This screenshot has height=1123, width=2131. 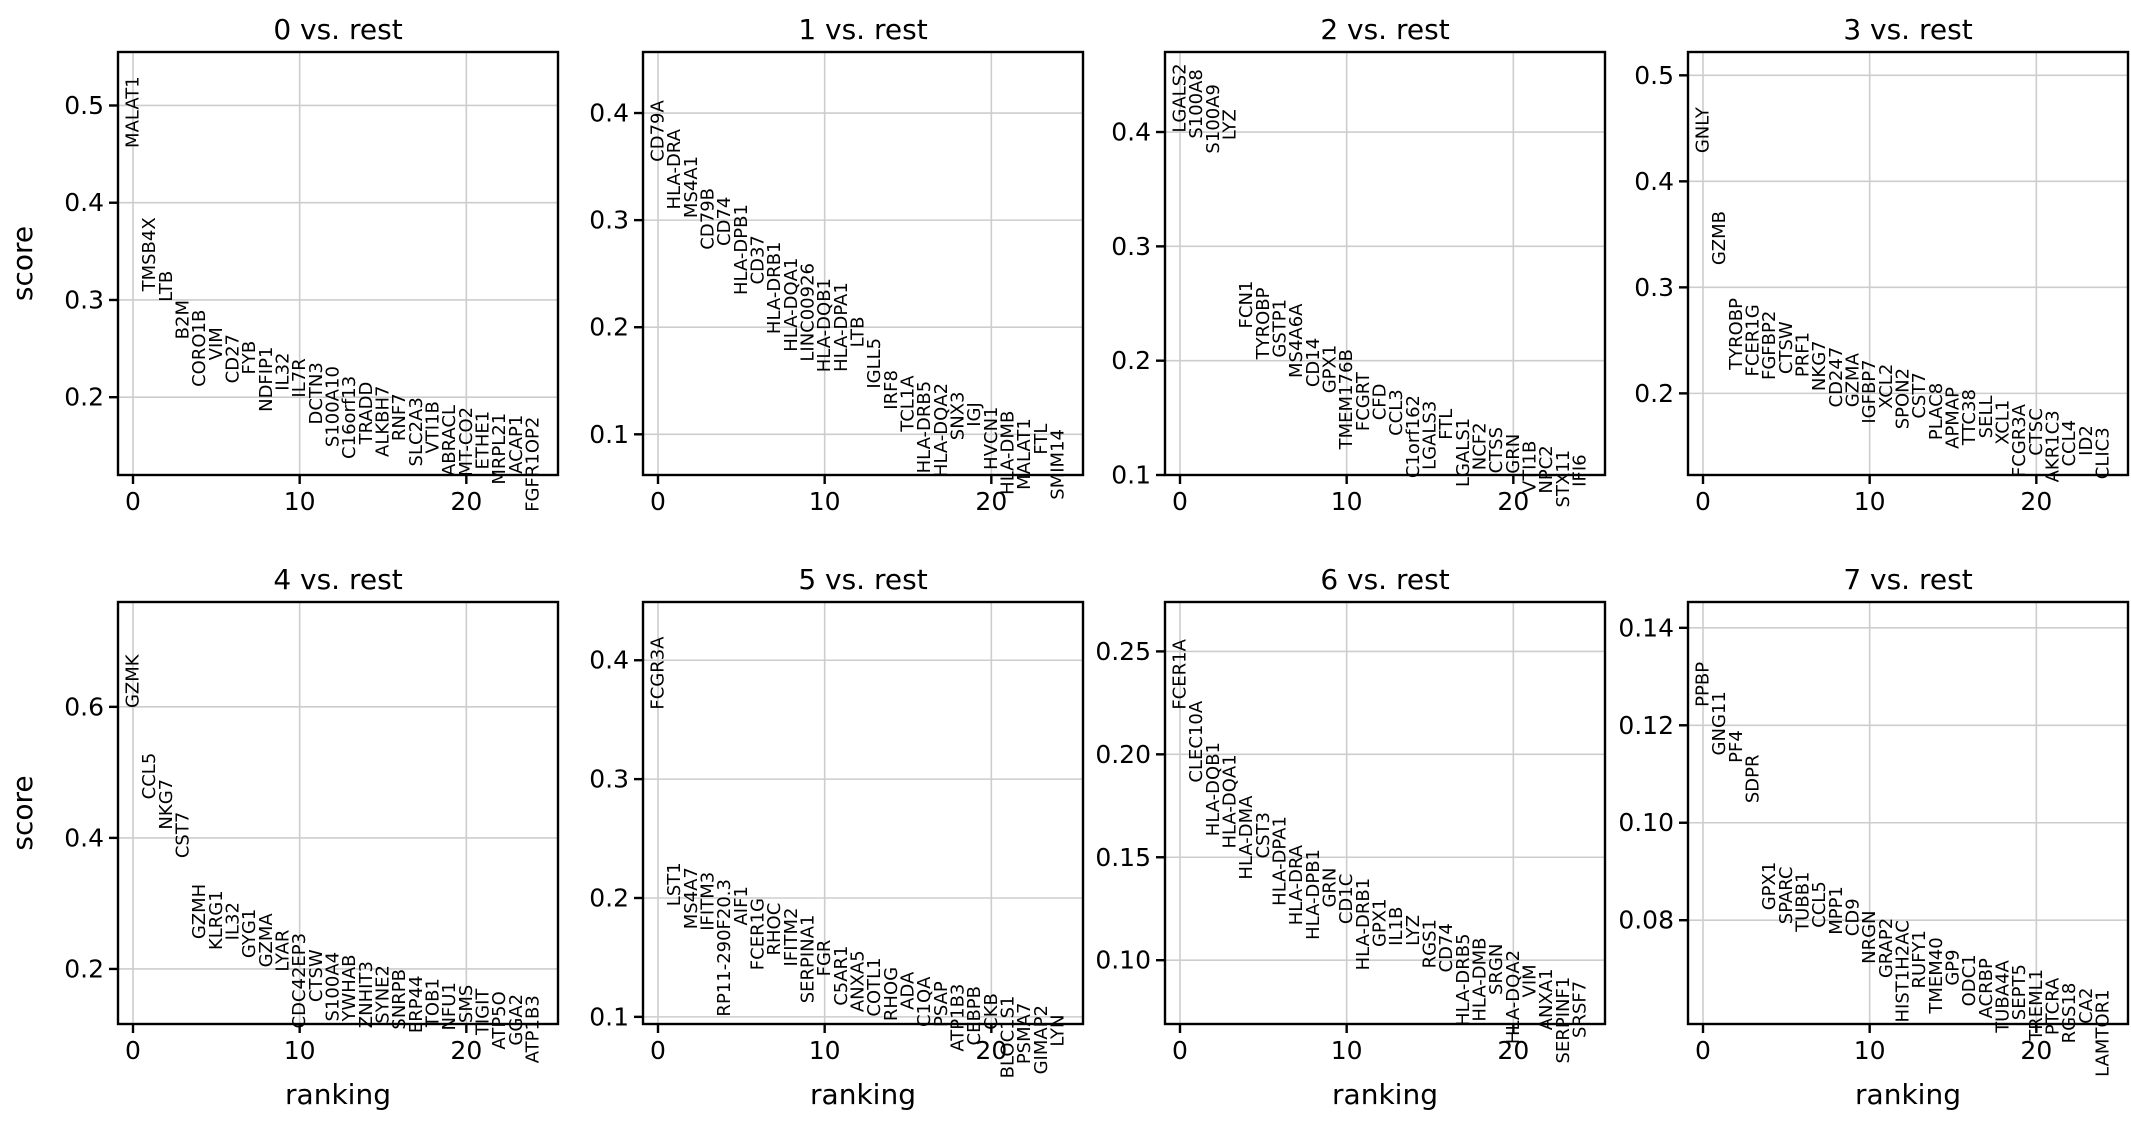 What do you see at coordinates (516, 444) in the screenshot?
I see `gene-label: ACAP1` at bounding box center [516, 444].